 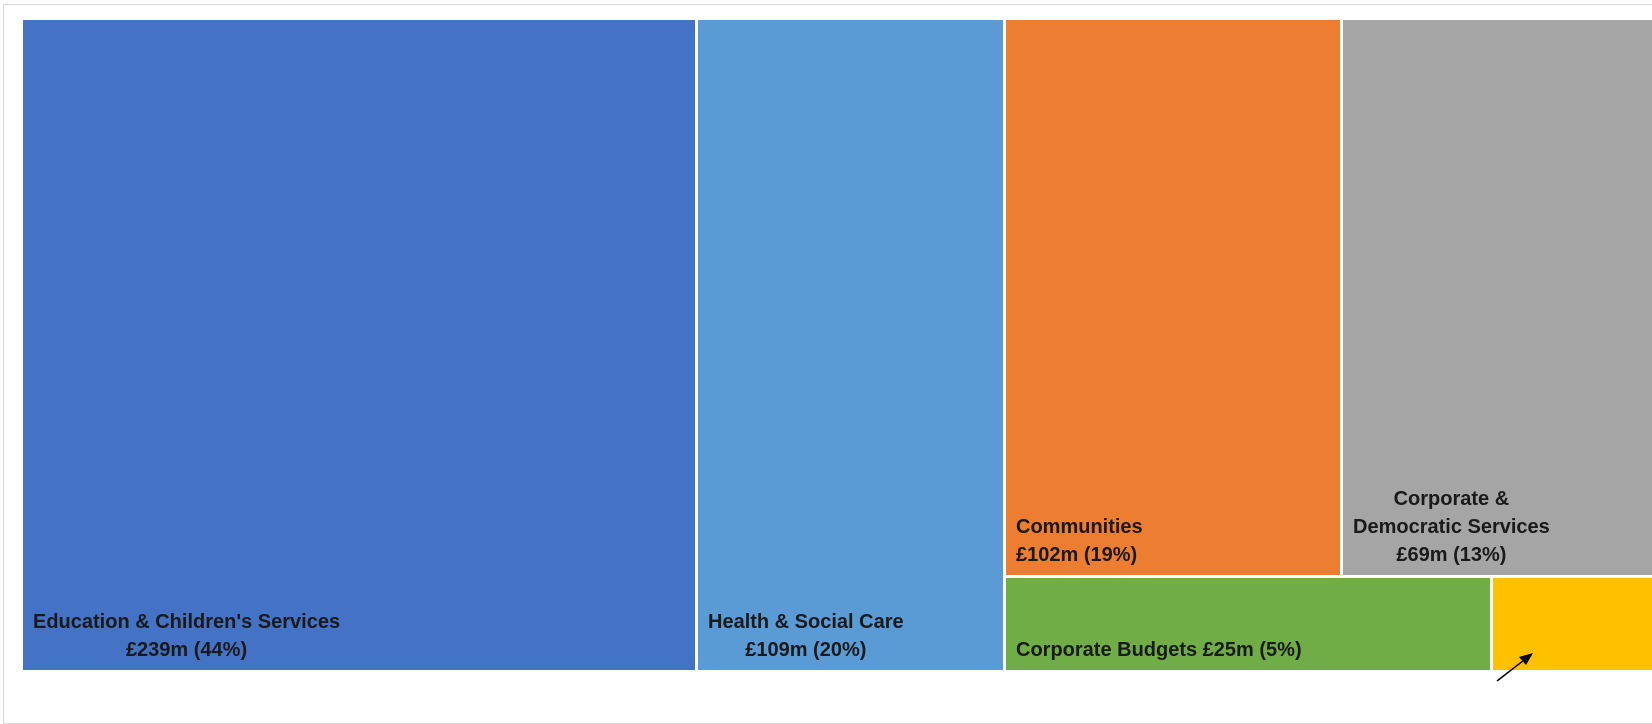 I want to click on tile-value: £69m (13%), so click(x=1451, y=555).